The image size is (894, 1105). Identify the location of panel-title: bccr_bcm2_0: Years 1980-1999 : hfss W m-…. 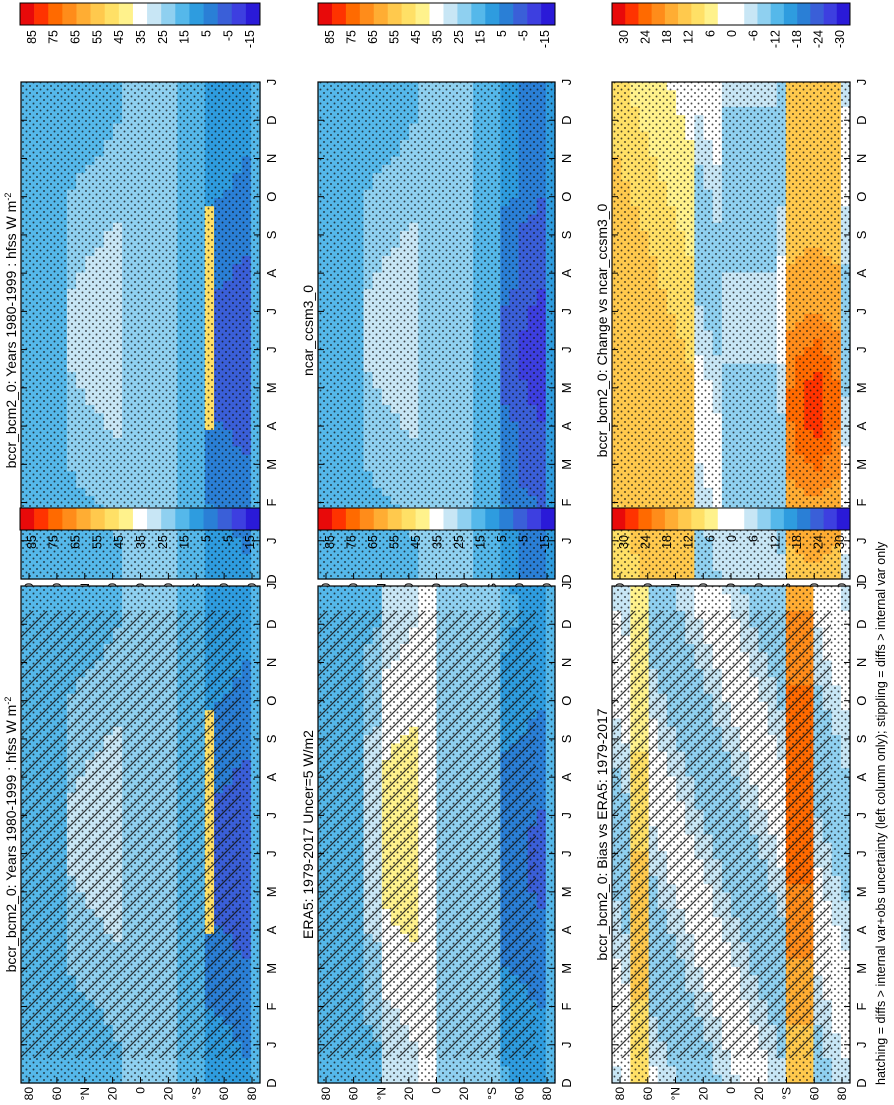
(11, 835).